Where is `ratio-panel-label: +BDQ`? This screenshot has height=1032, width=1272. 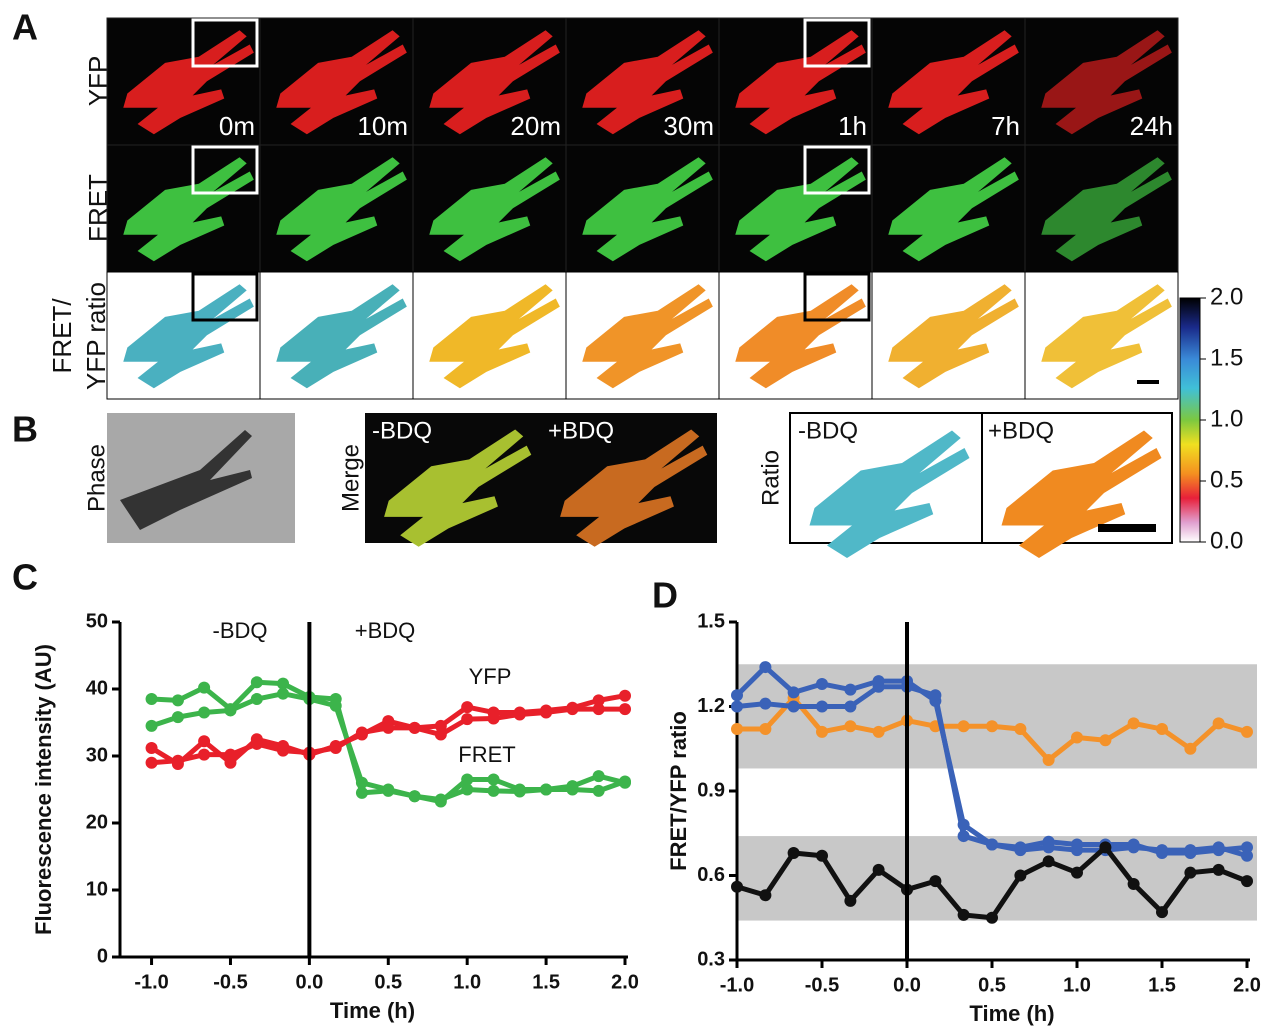 ratio-panel-label: +BDQ is located at coordinates (1021, 430).